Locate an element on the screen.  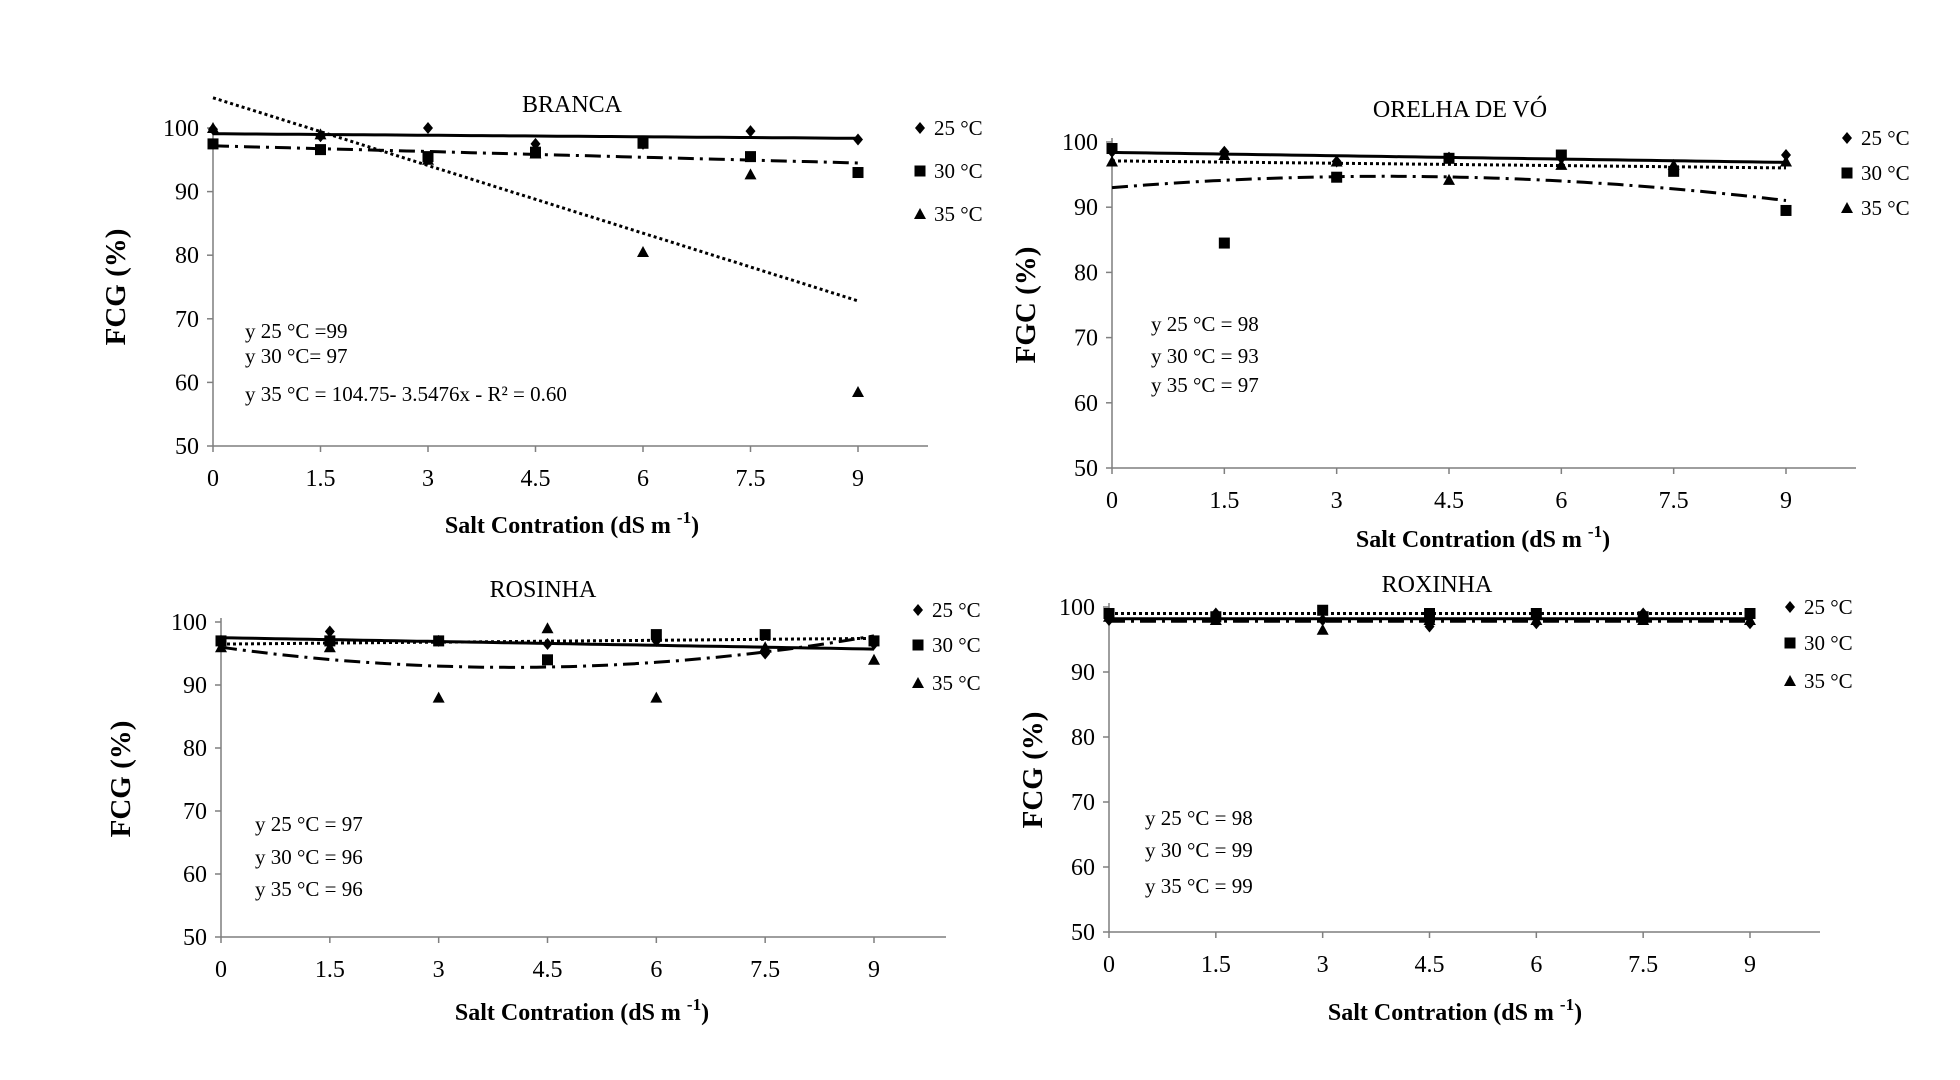
trendline-triangle is located at coordinates (1449, 188).